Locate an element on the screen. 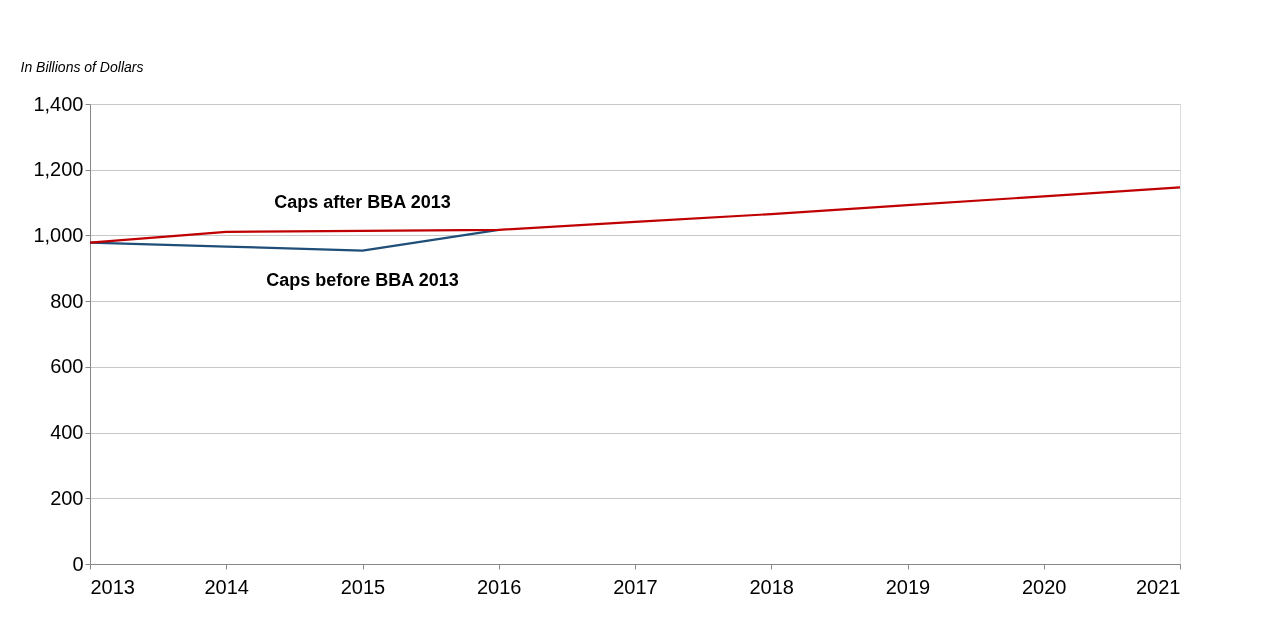 Image resolution: width=1266 pixels, height=631 pixels. y-tick-label: 400 is located at coordinates (67, 432).